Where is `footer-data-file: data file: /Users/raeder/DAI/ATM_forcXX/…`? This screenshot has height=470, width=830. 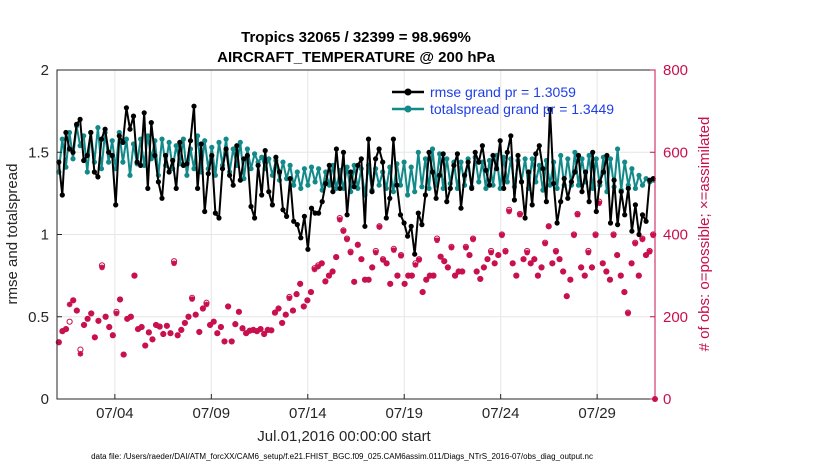
footer-data-file: data file: /Users/raeder/DAI/ATM_forcXX/… is located at coordinates (342, 456).